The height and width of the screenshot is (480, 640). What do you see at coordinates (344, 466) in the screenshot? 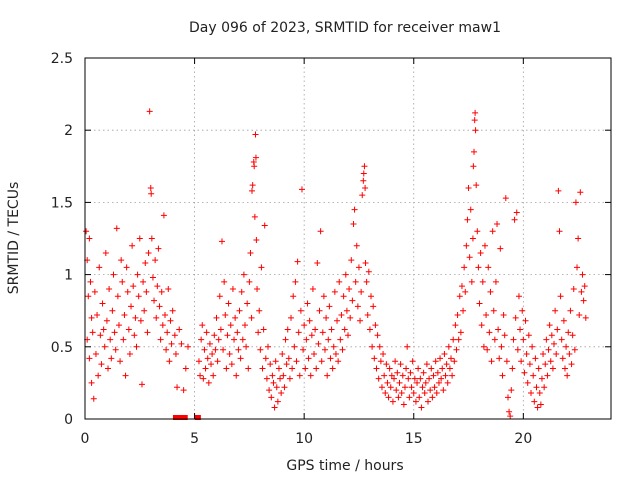
I see `x-axis-label: GPS time / hours` at bounding box center [344, 466].